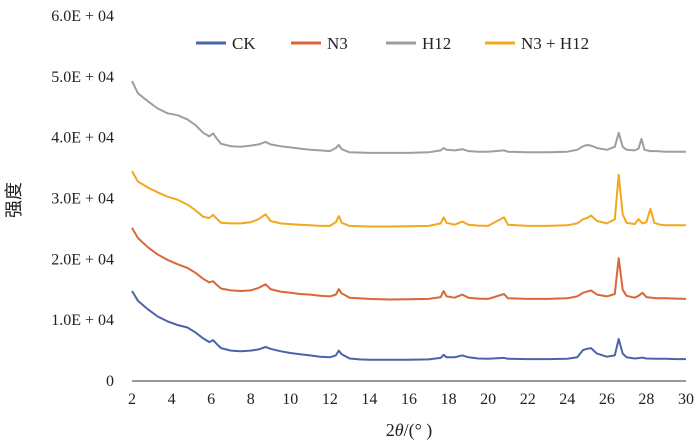  Describe the element at coordinates (211, 399) in the screenshot. I see `x-tick-label: 6` at that location.